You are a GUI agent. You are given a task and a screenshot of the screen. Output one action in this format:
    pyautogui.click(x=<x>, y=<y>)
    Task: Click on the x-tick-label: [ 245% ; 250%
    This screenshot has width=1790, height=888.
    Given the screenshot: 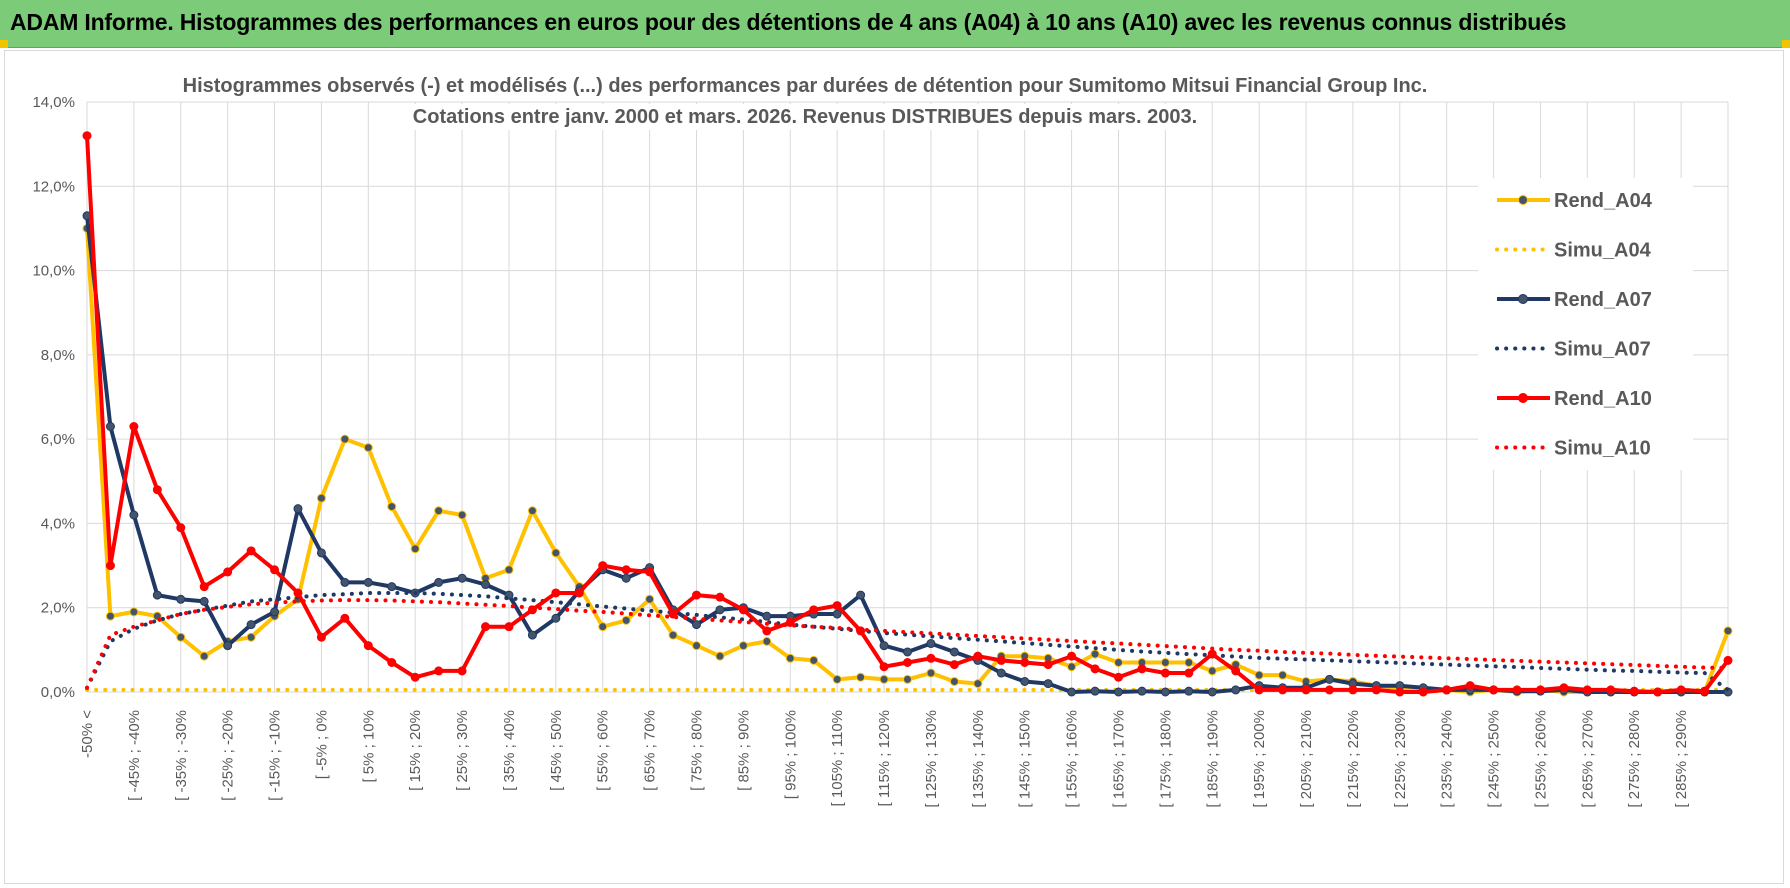 What is the action you would take?
    pyautogui.click(x=1494, y=759)
    